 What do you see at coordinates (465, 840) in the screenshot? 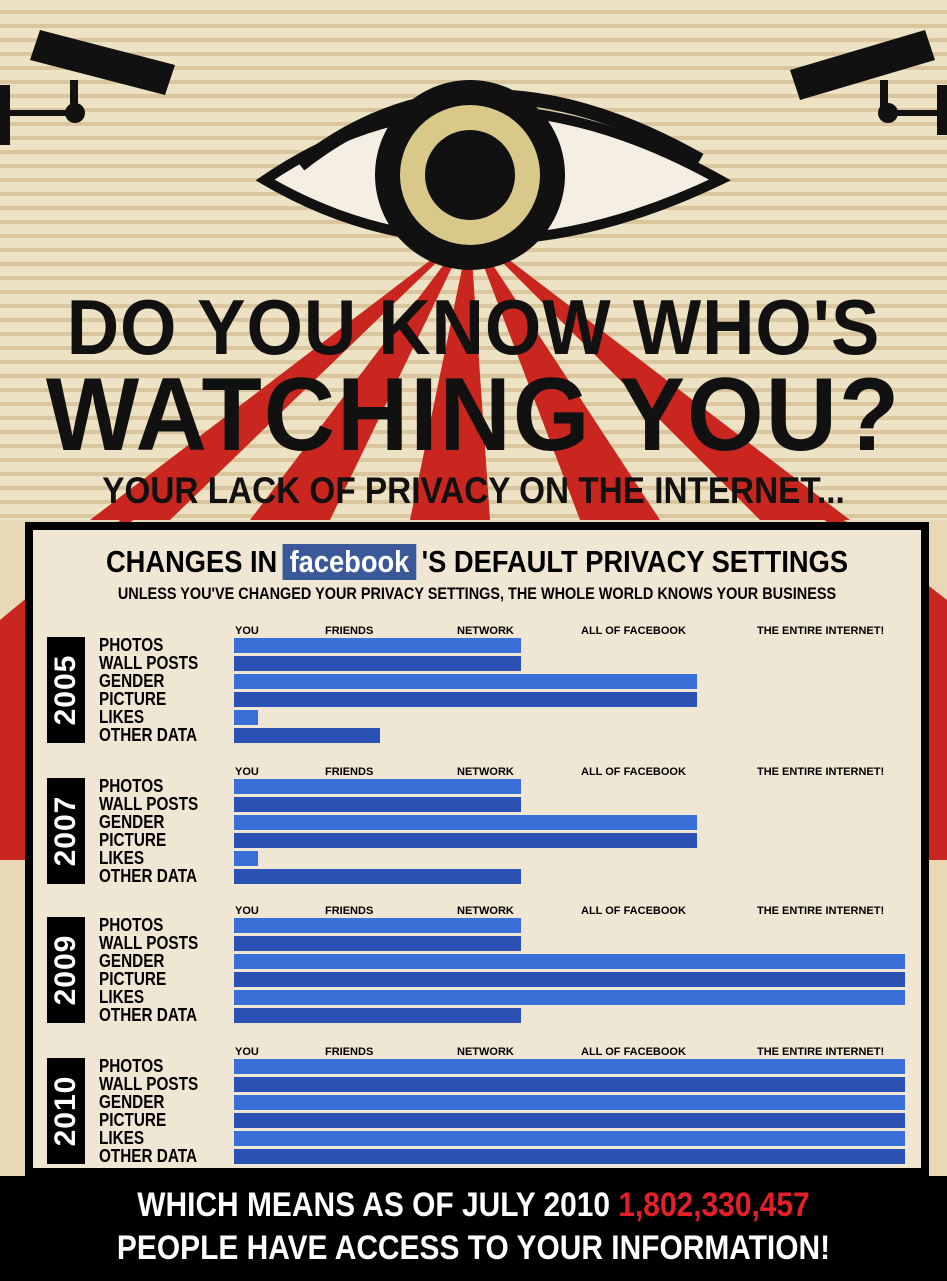
I see `bar-2007-picture` at bounding box center [465, 840].